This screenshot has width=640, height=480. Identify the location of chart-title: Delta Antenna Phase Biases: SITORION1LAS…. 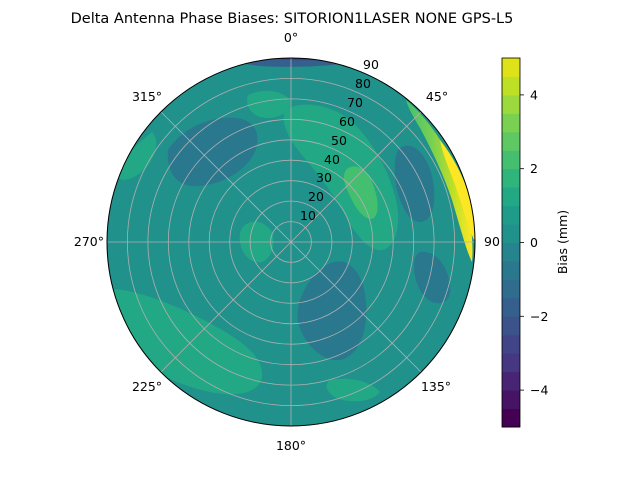
(292, 19).